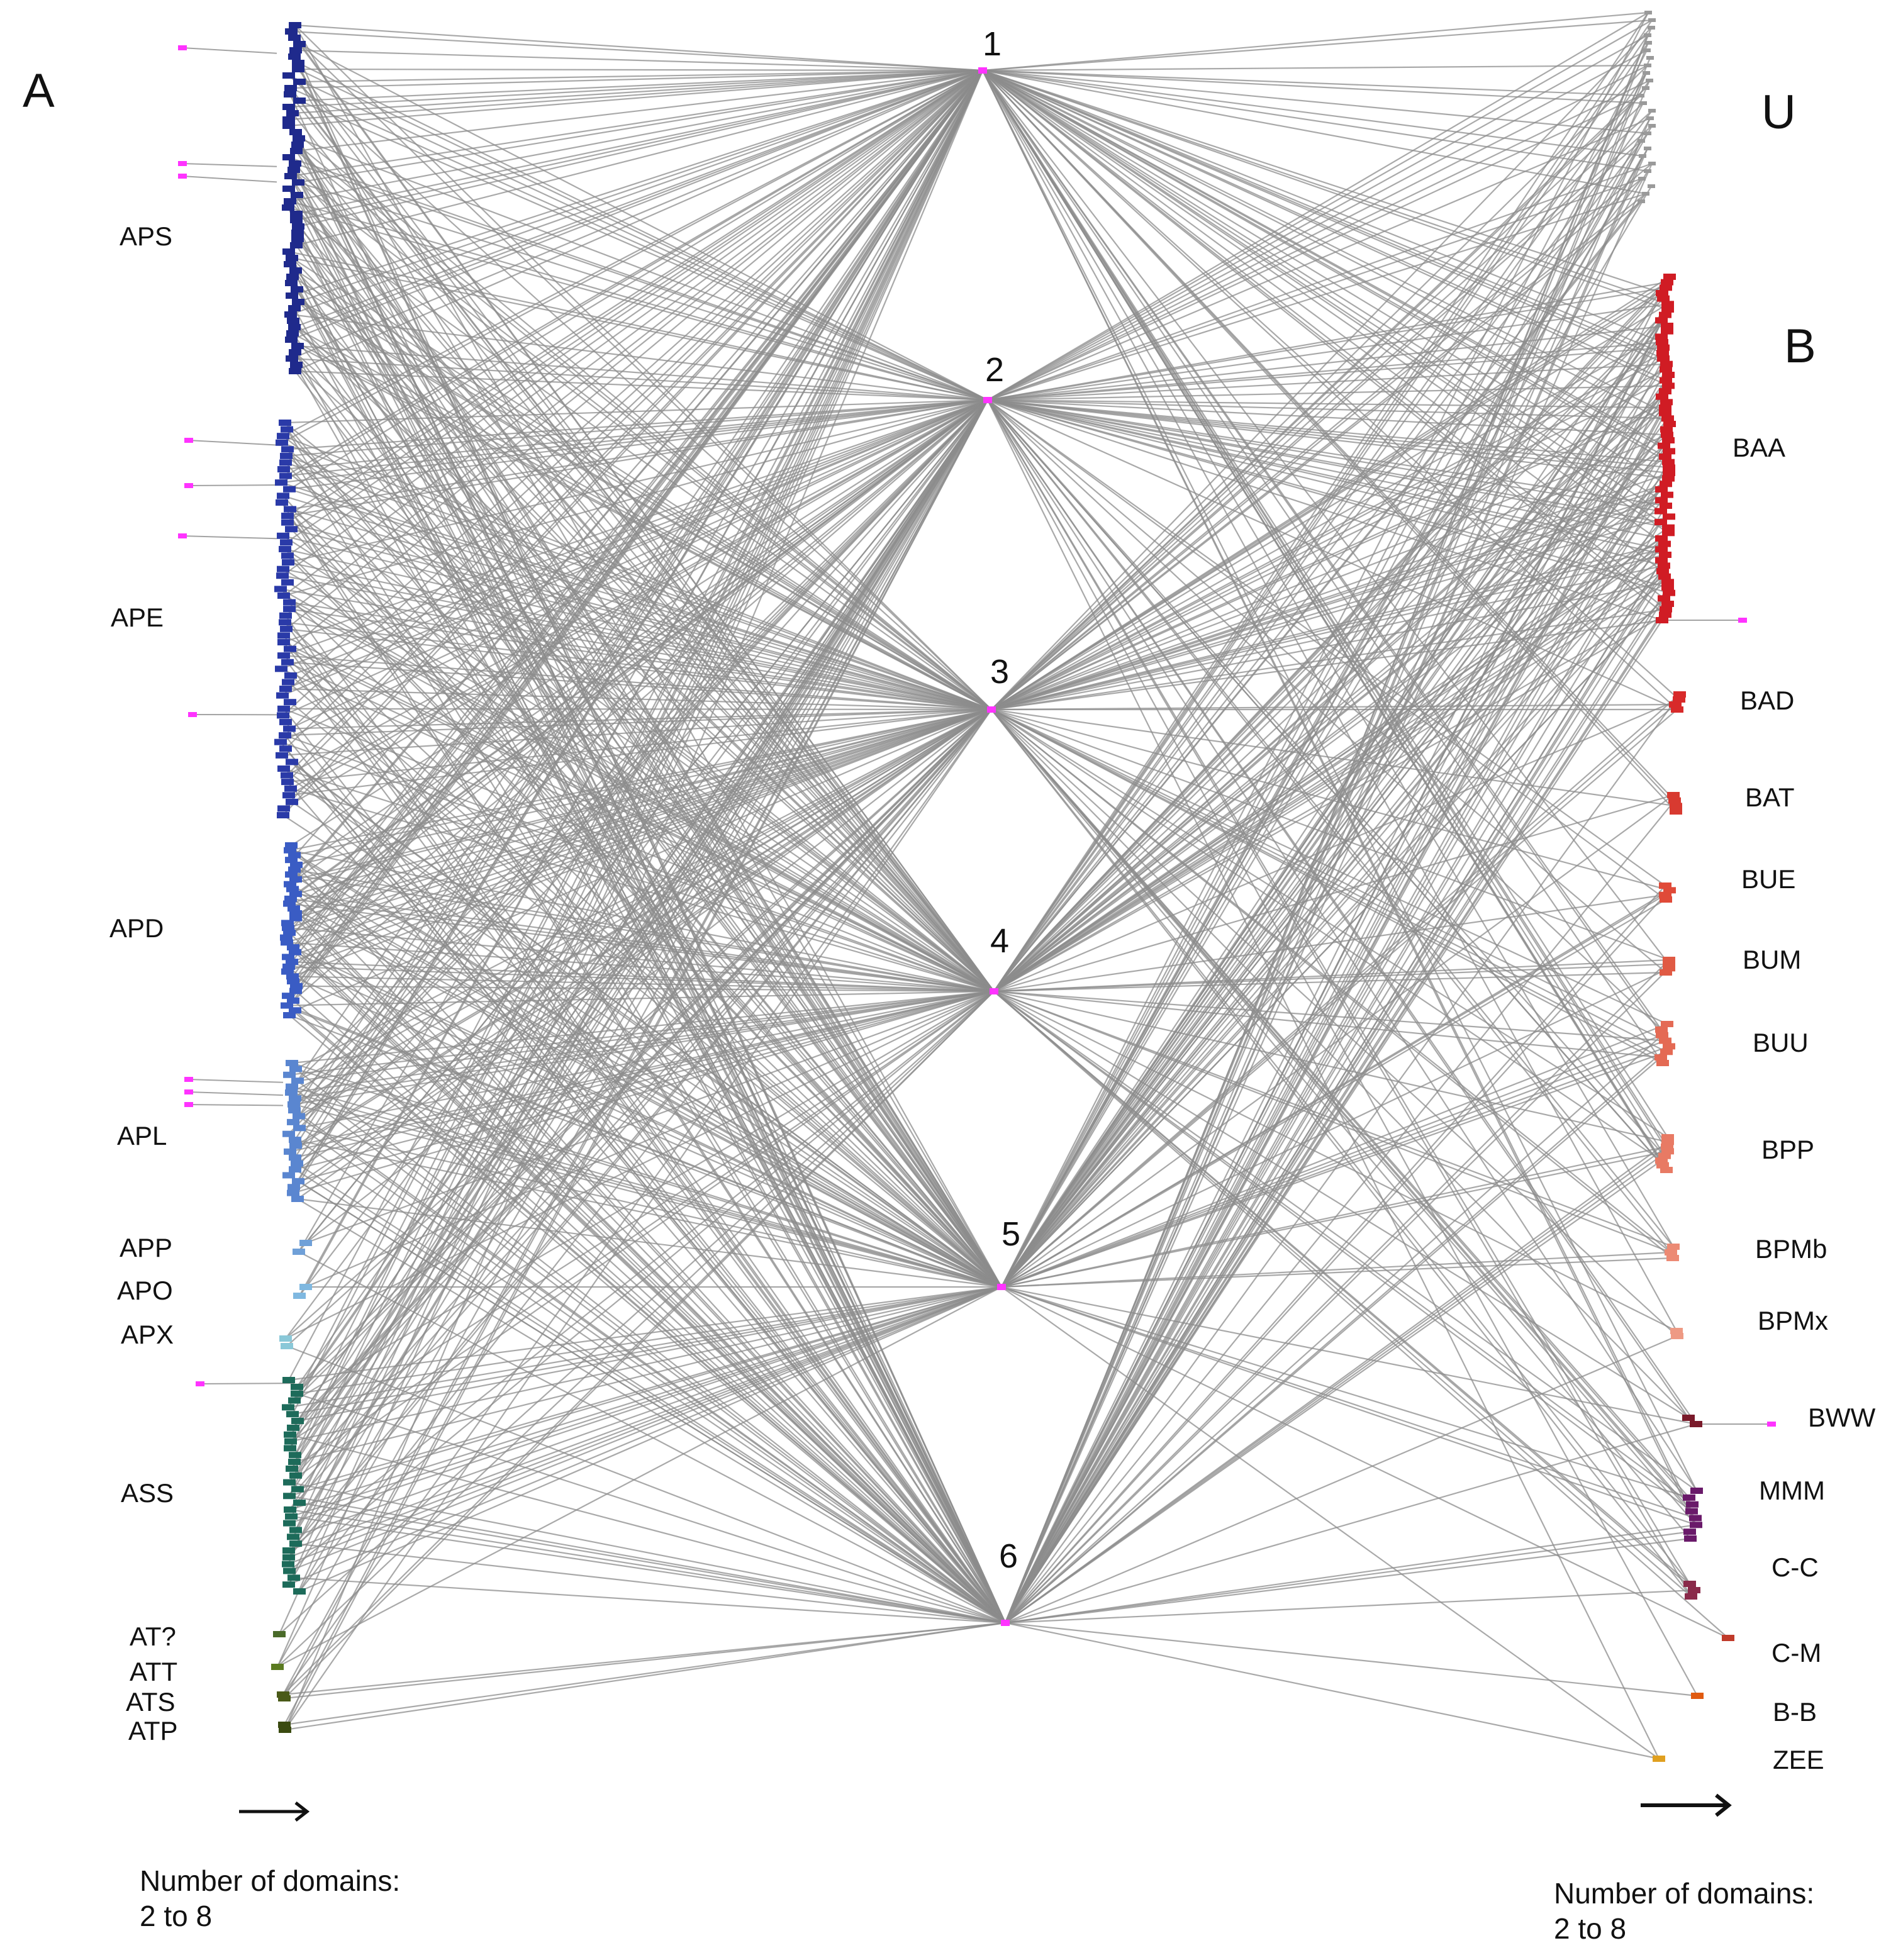 The image size is (1886, 1960). I want to click on right-group-label: BAT, so click(1770, 797).